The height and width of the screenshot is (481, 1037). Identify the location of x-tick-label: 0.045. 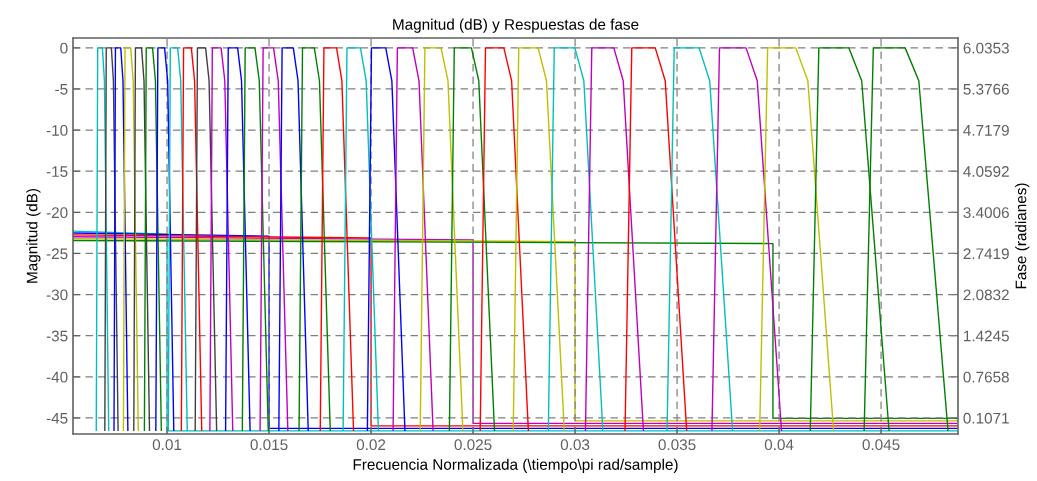
(881, 445).